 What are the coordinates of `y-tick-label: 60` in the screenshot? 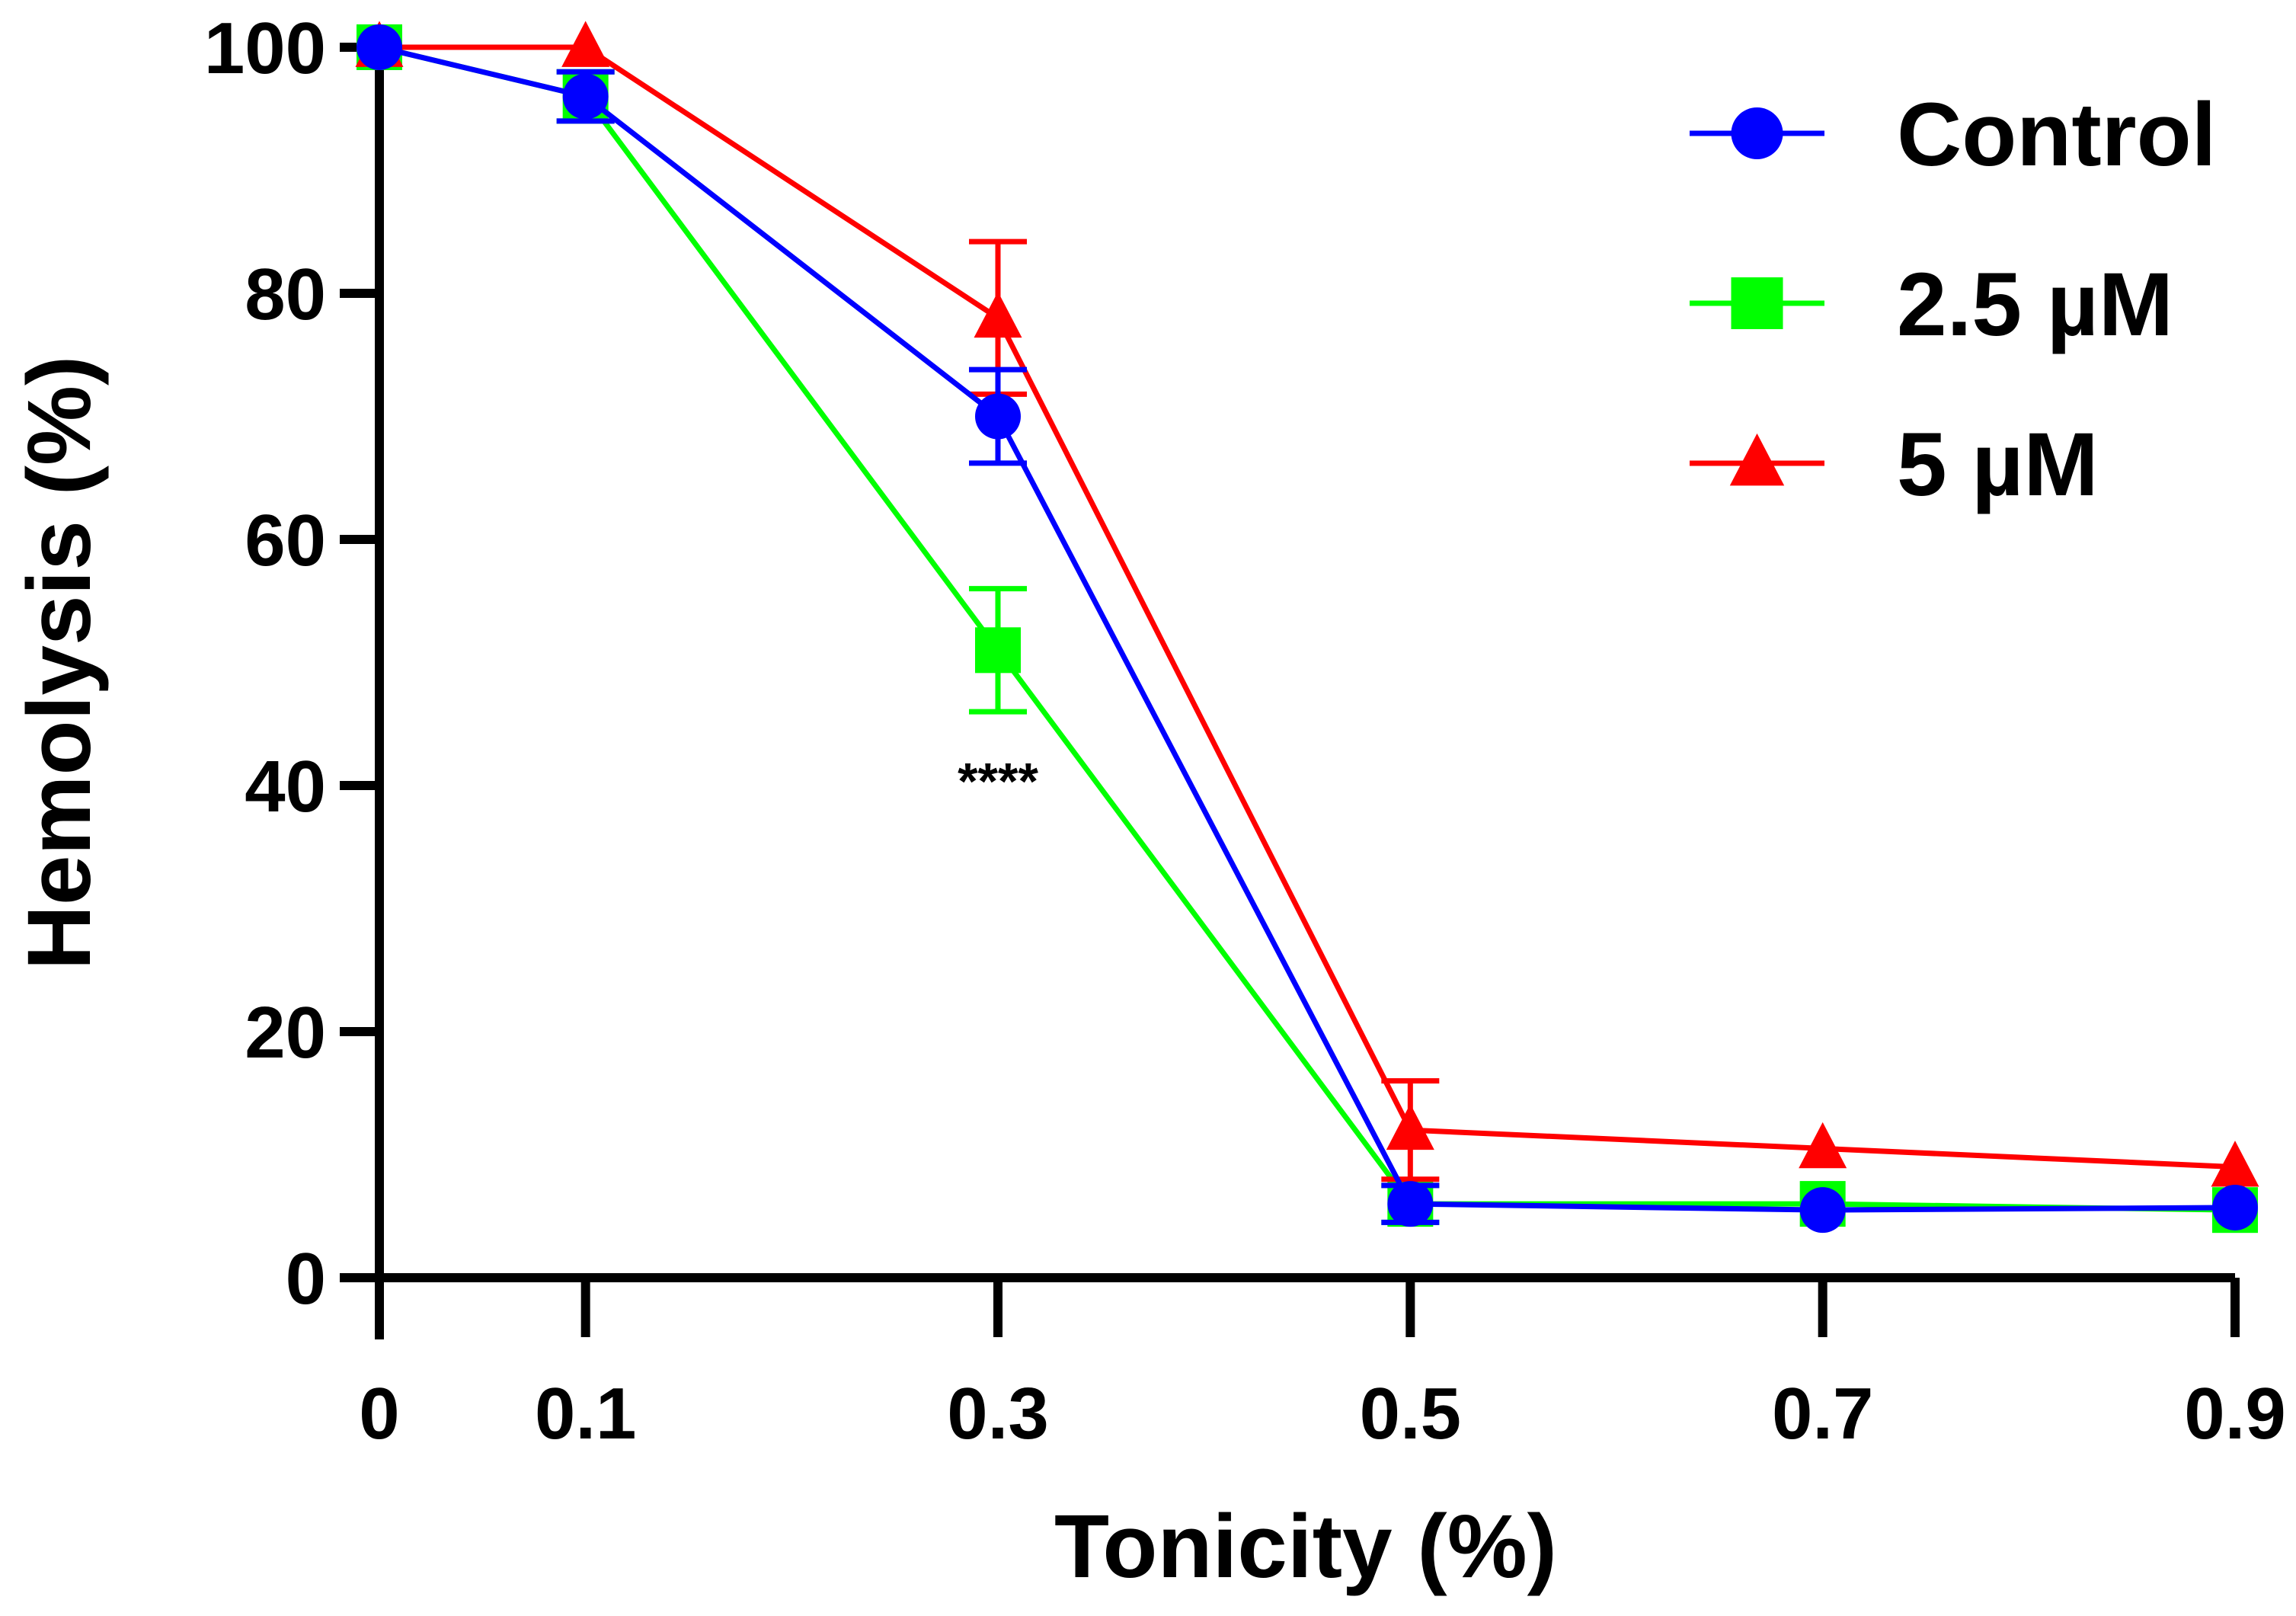 It's located at (285, 540).